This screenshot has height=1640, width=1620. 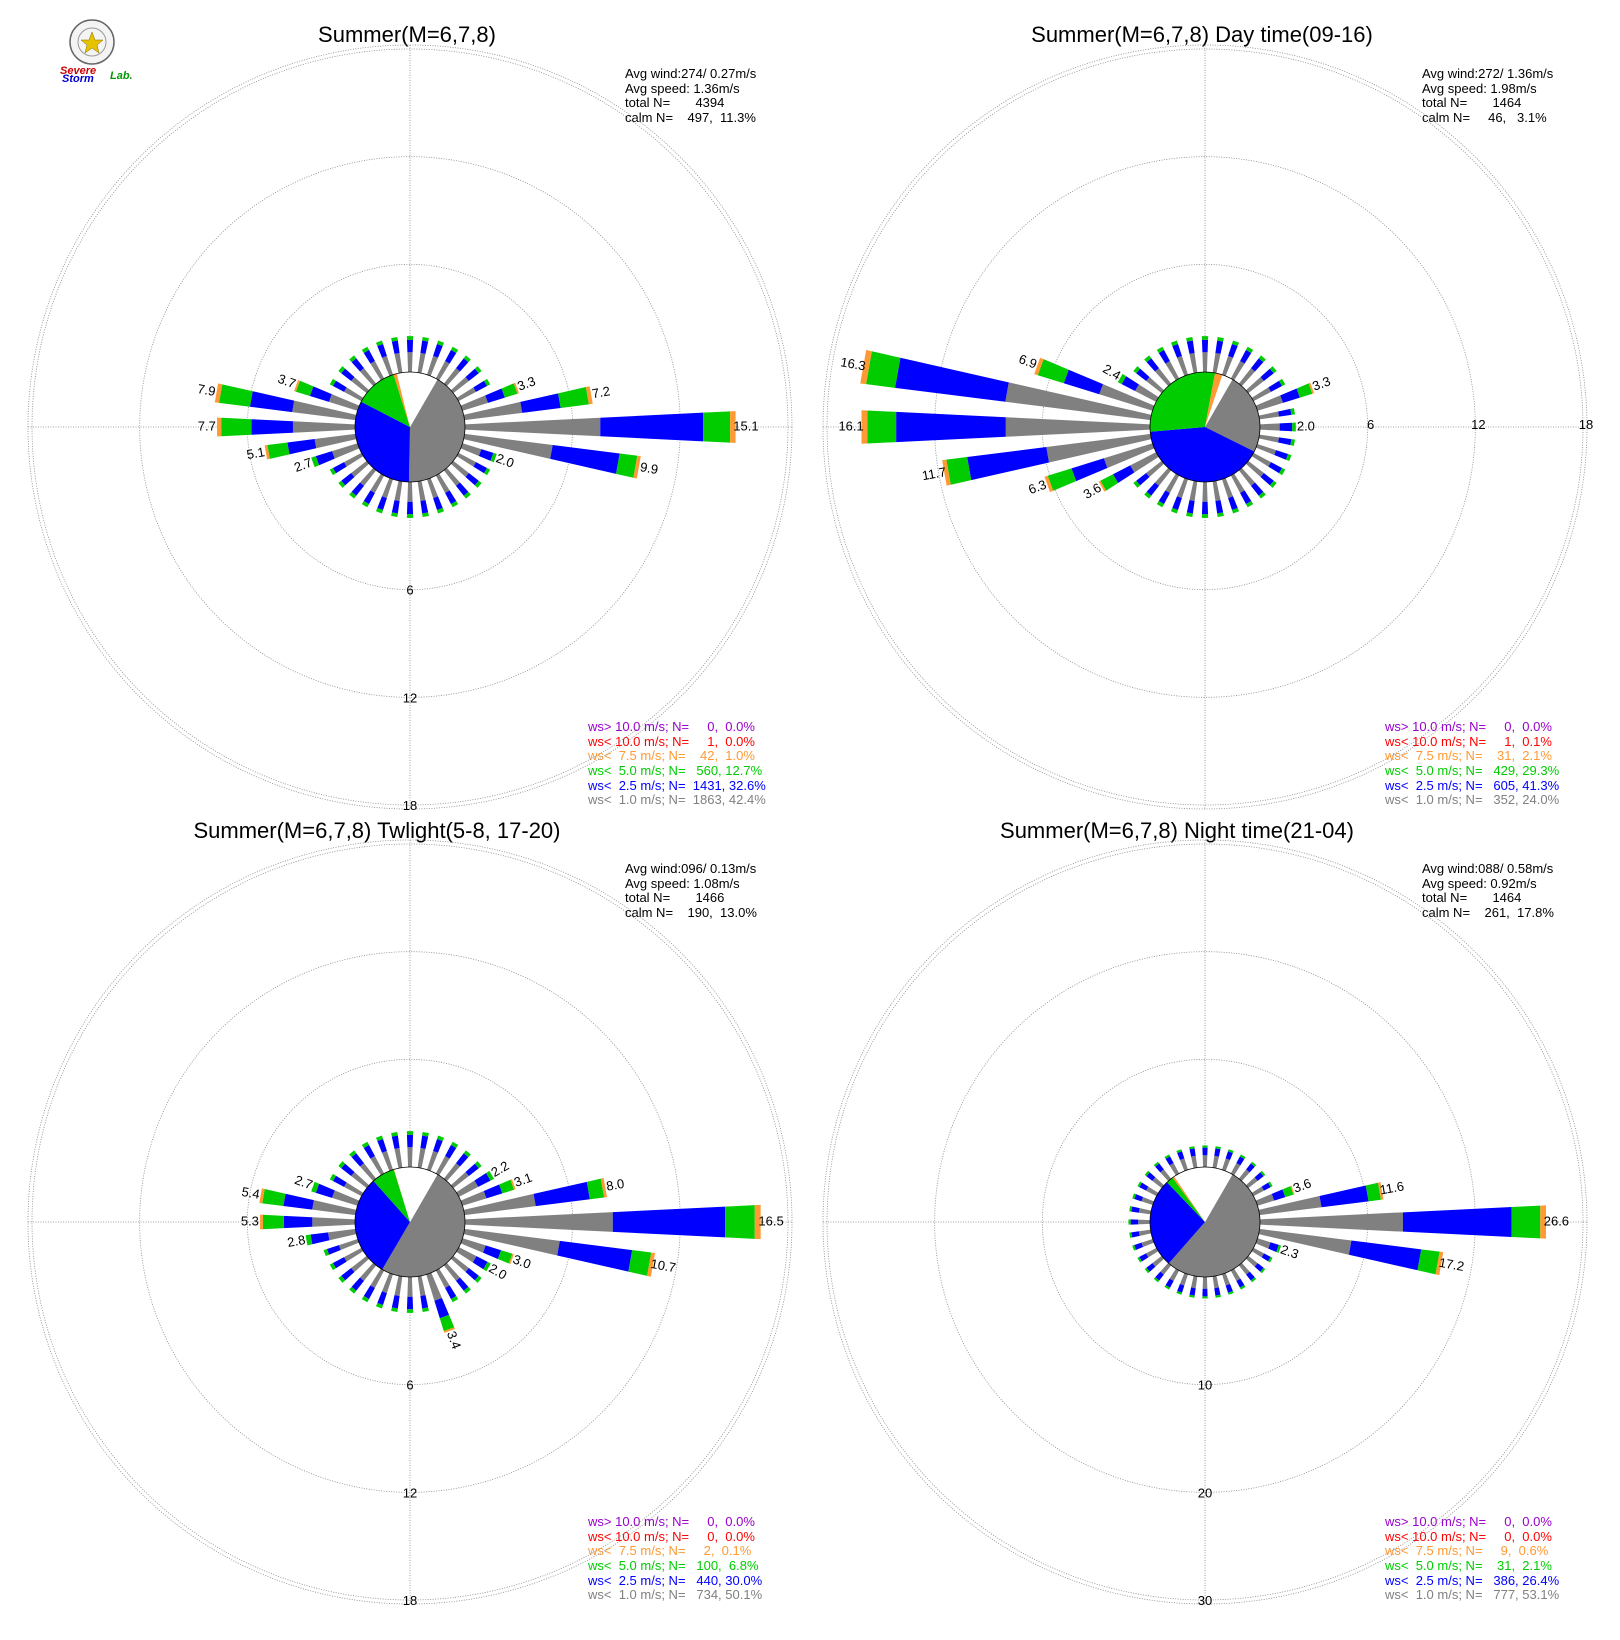 What do you see at coordinates (92, 42) in the screenshot?
I see `star-icon` at bounding box center [92, 42].